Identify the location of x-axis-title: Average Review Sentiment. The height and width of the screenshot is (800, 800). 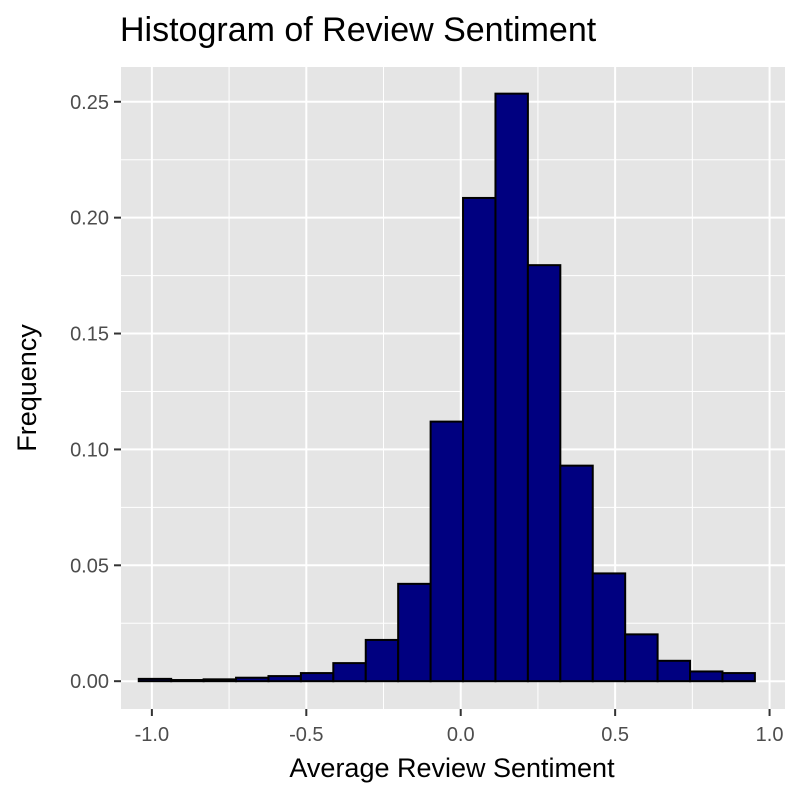
(452, 768).